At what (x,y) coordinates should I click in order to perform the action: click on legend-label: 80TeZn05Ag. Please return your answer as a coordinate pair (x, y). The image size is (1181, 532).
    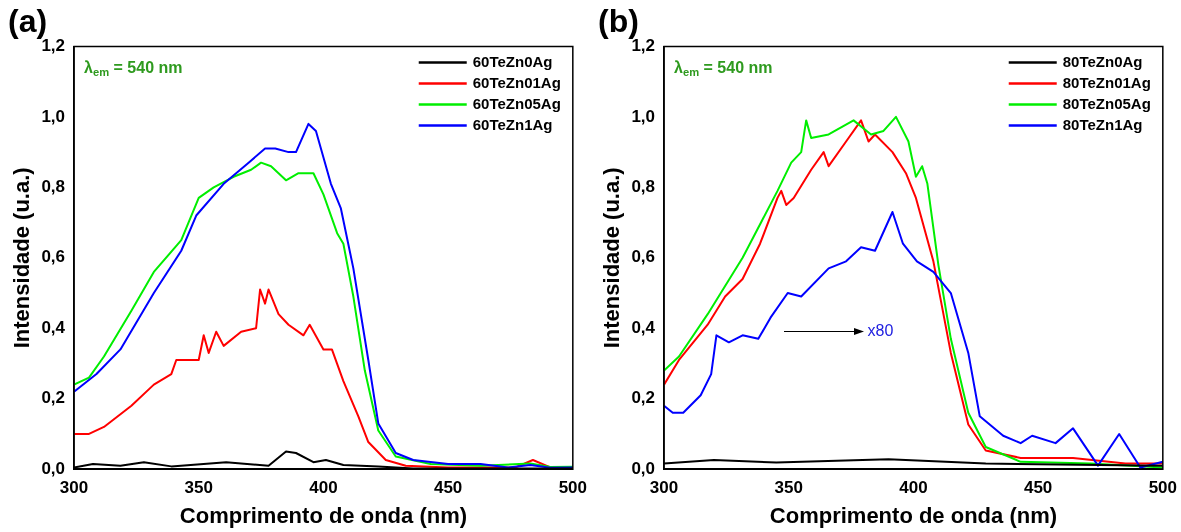
    Looking at the image, I should click on (1106, 103).